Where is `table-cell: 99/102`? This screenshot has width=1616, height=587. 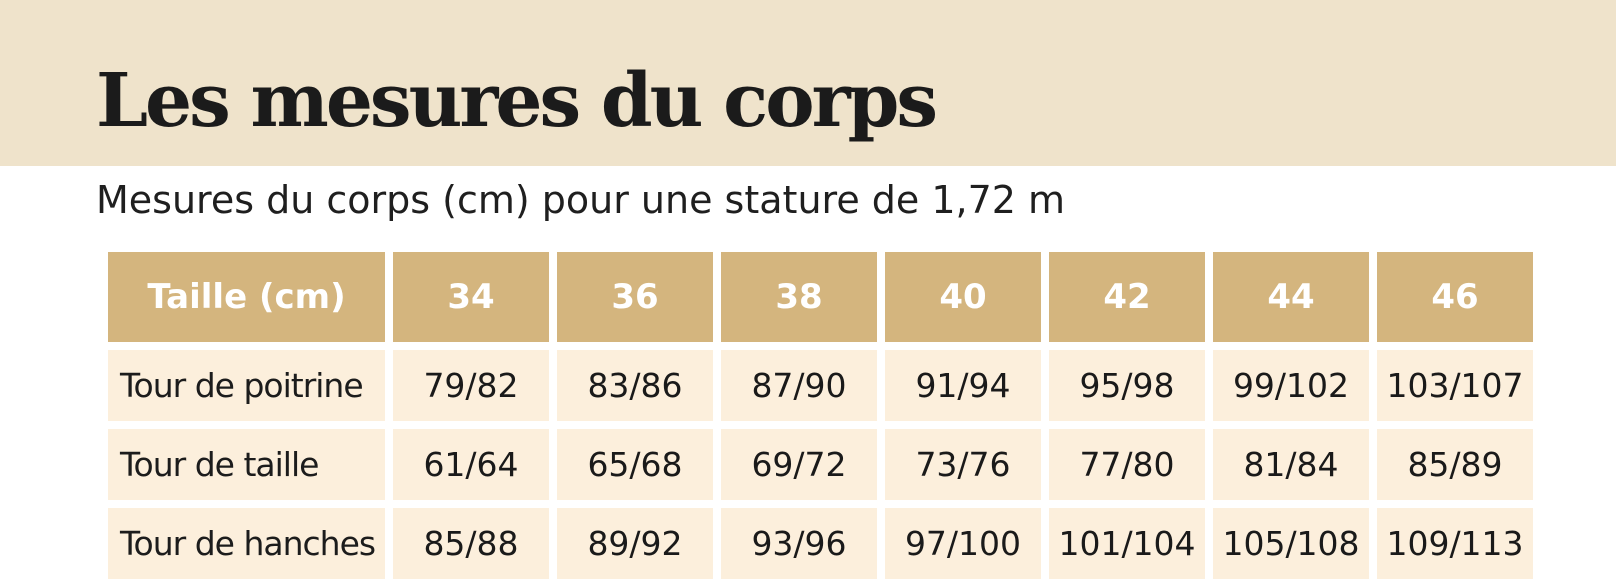 table-cell: 99/102 is located at coordinates (1291, 385).